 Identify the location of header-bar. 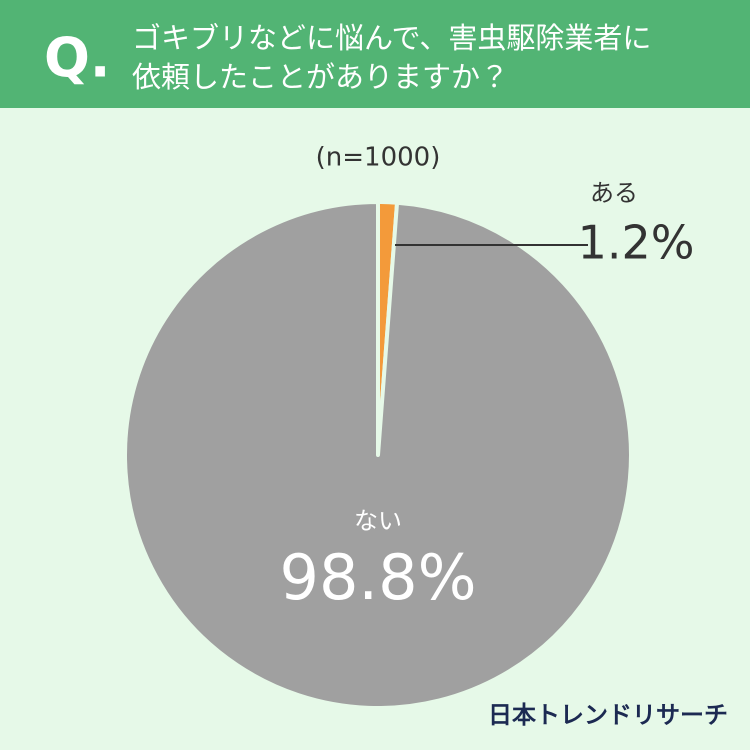
(375, 54).